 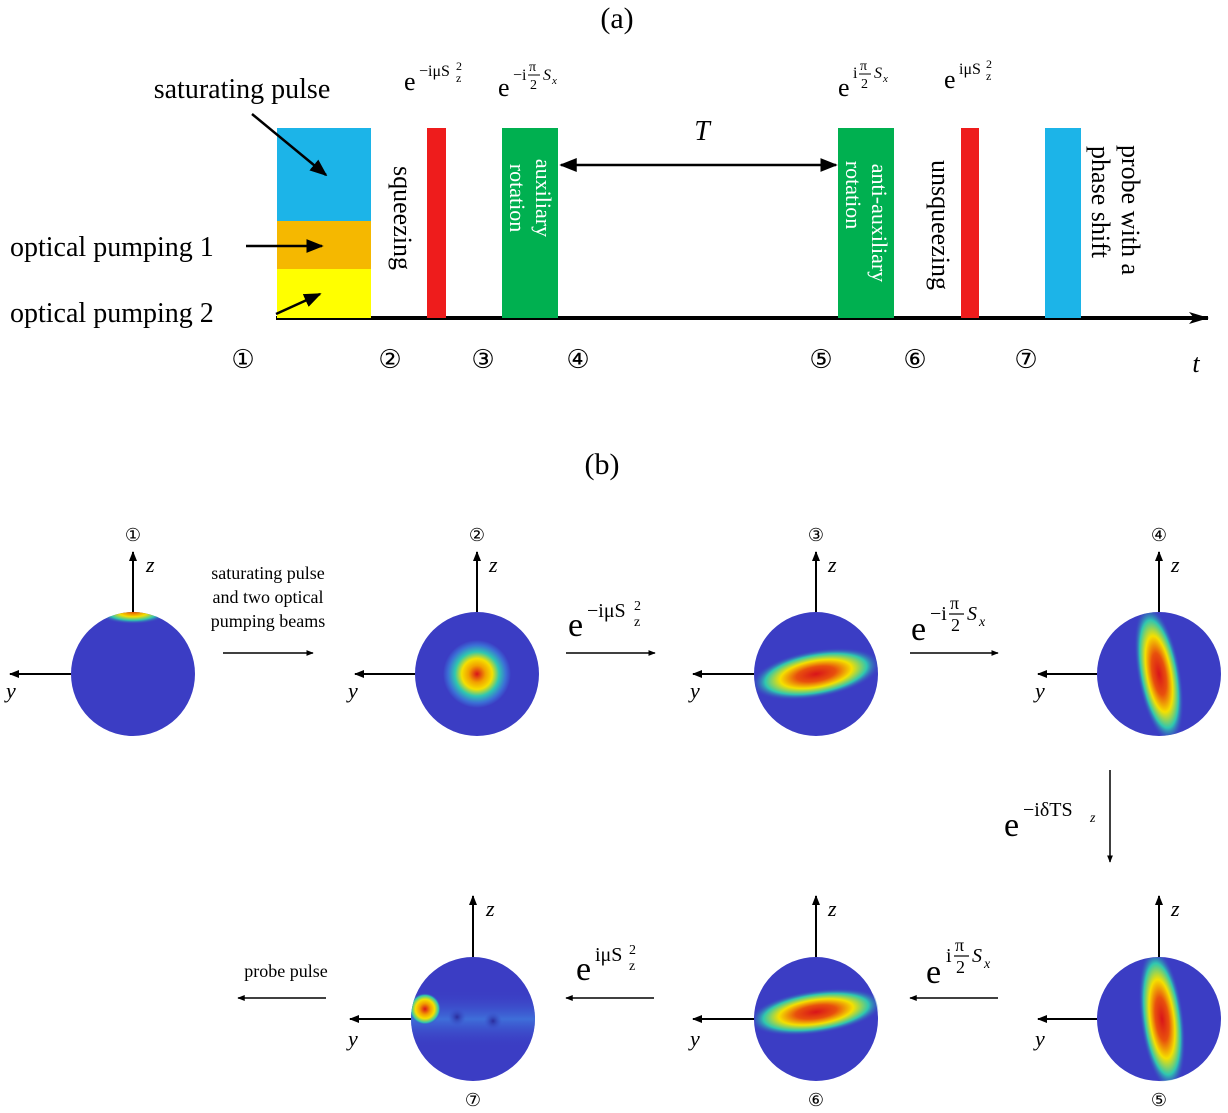 I want to click on probe-pulse, so click(x=1063, y=223).